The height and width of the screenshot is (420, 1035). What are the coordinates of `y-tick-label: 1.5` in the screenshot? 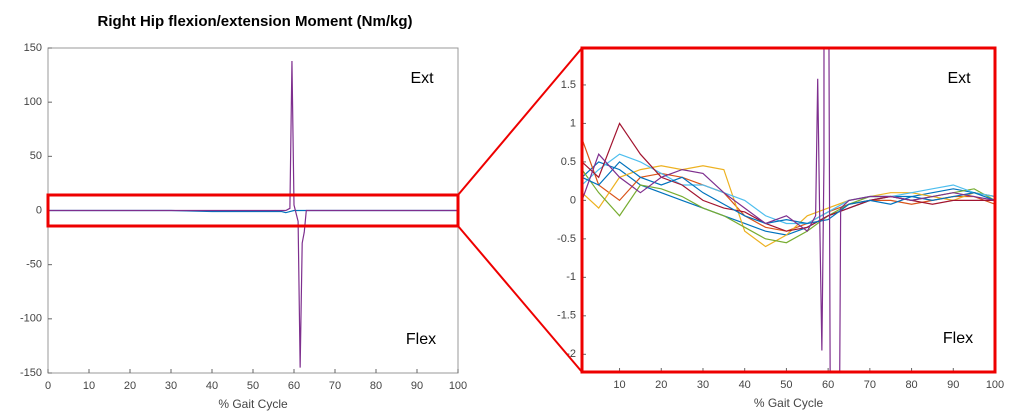 It's located at (568, 85).